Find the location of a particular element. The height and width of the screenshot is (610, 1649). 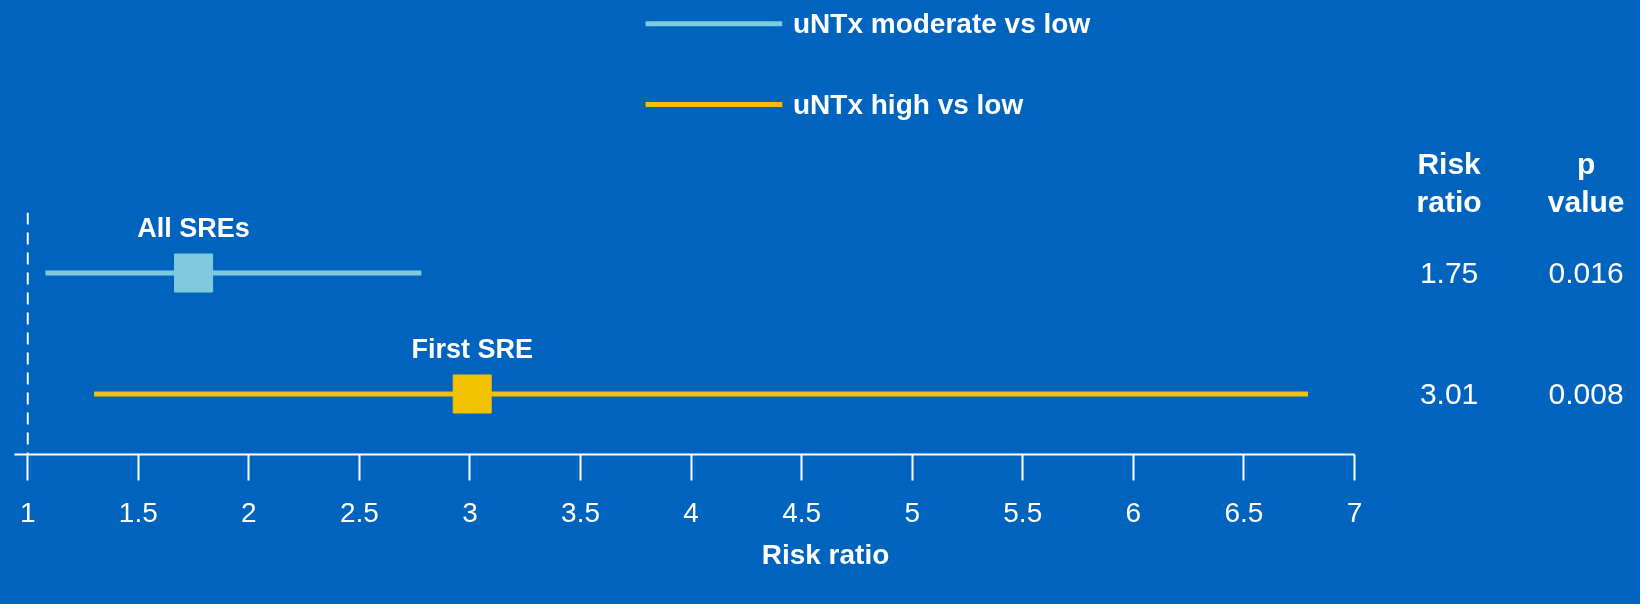

text: 0.016 is located at coordinates (1586, 272).